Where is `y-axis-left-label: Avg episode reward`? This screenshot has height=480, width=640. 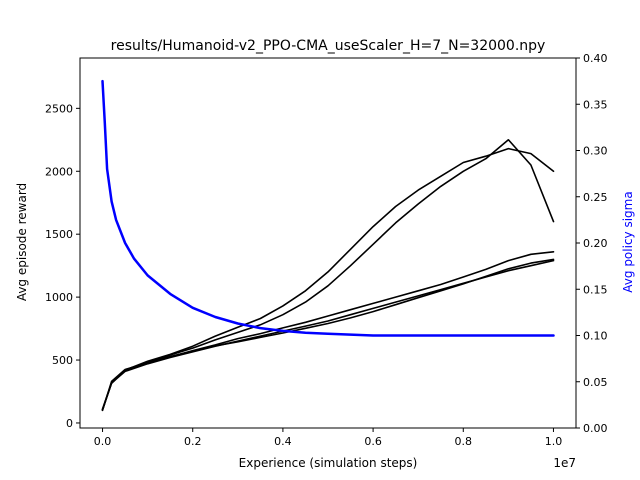
y-axis-left-label: Avg episode reward is located at coordinates (22, 242).